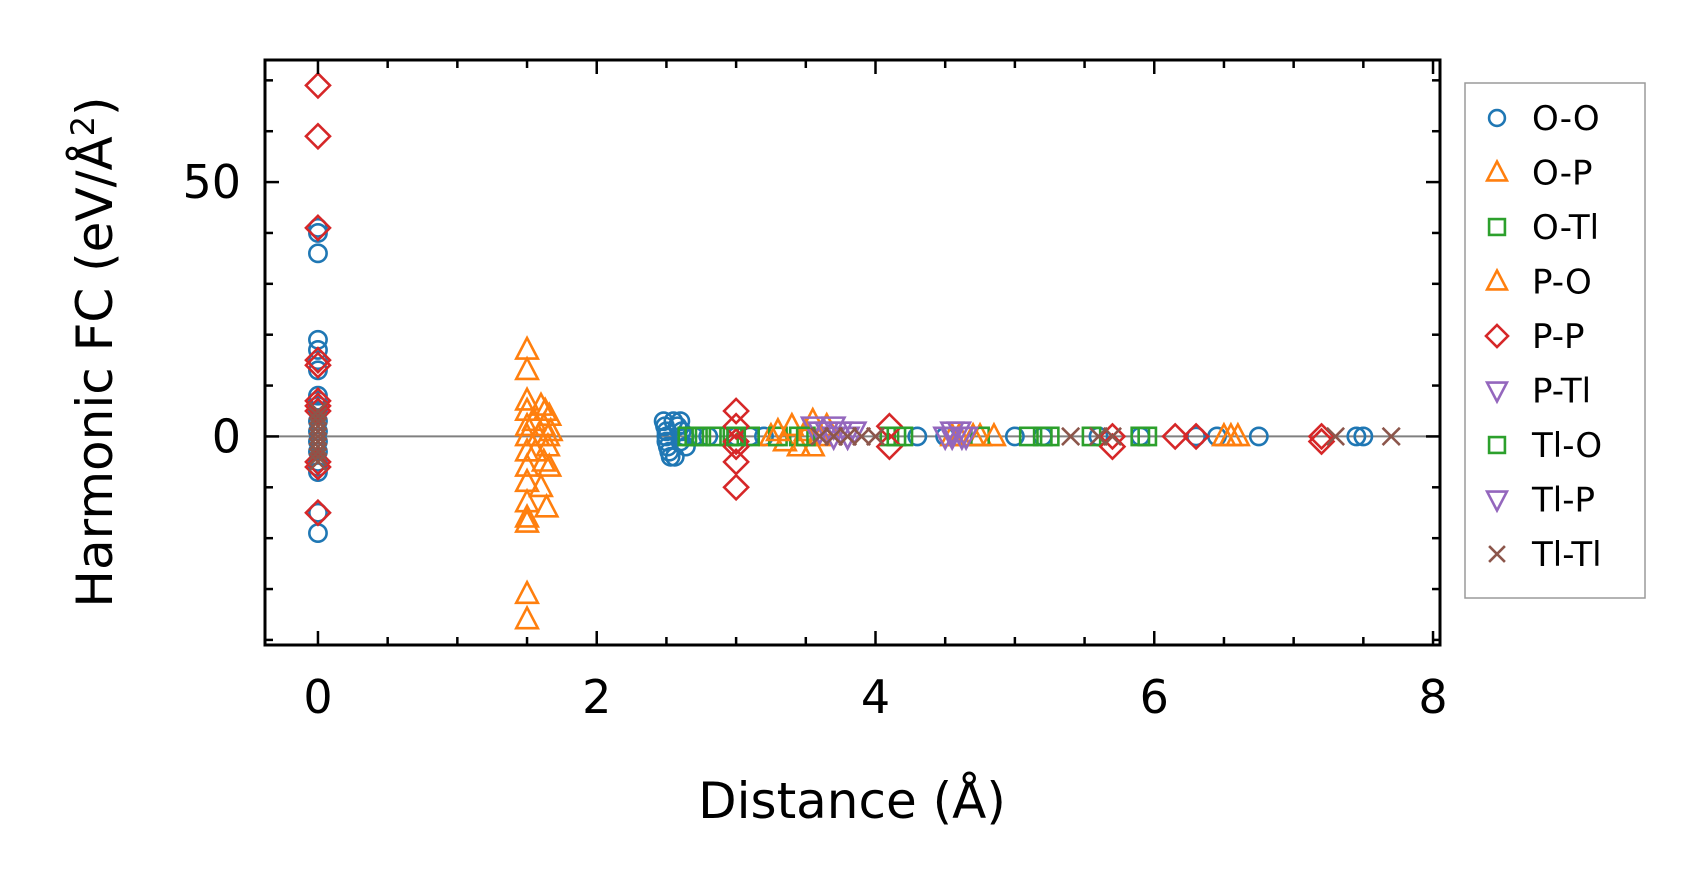 The image size is (1683, 883). What do you see at coordinates (1562, 174) in the screenshot?
I see `legend-label: O-P` at bounding box center [1562, 174].